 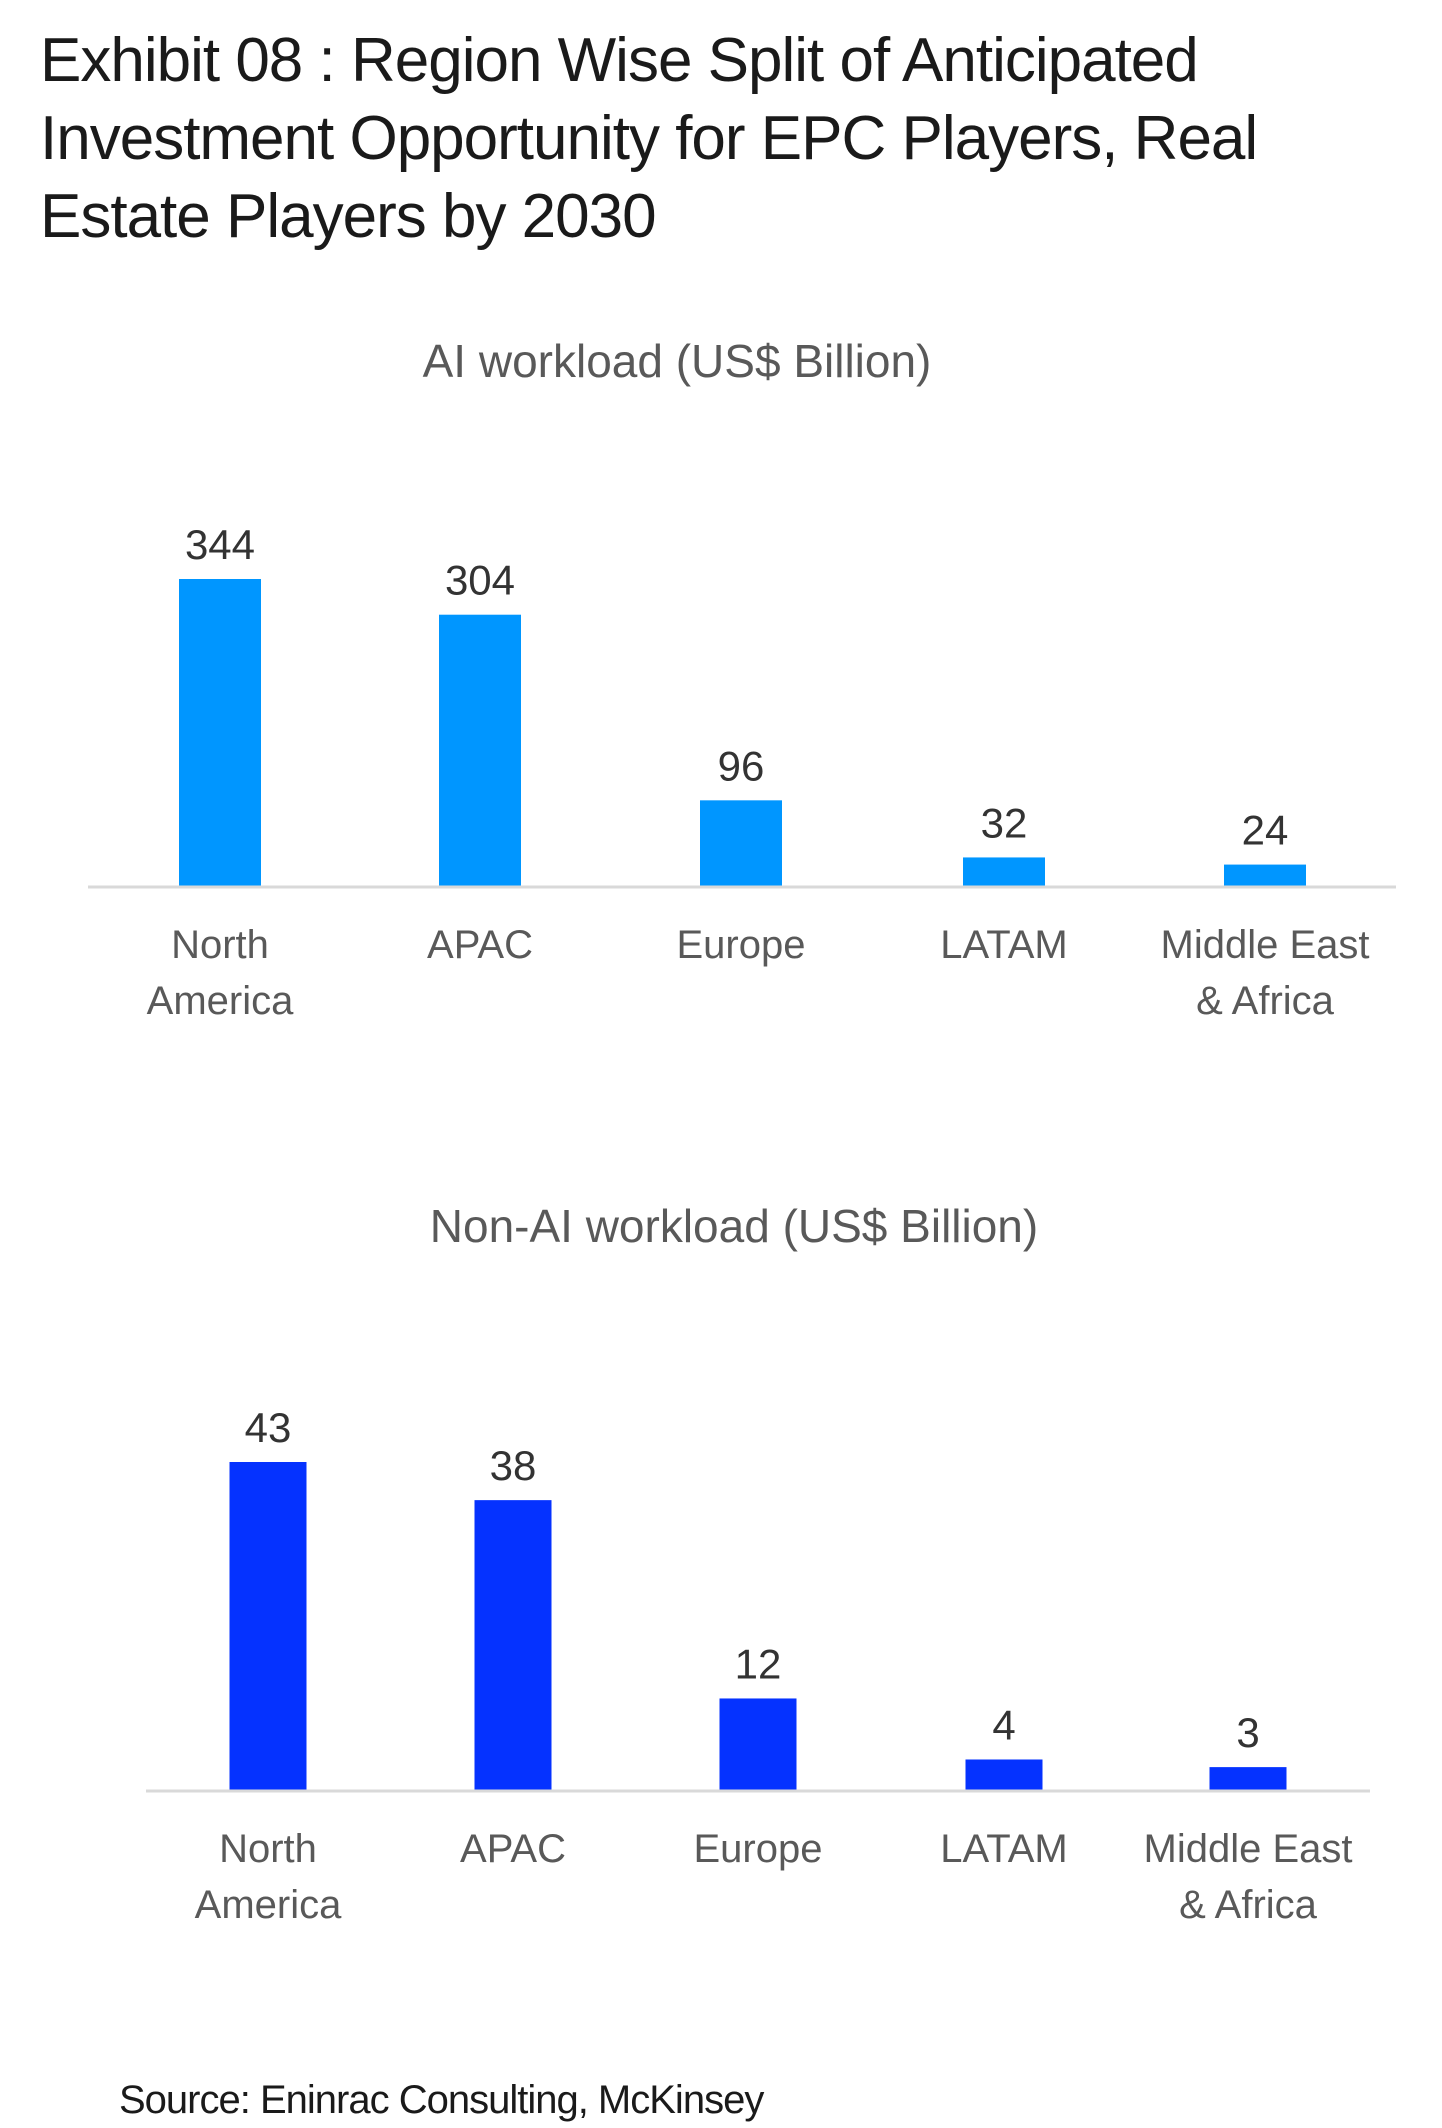 What do you see at coordinates (677, 361) in the screenshot?
I see `chart-title: AI workload (US$ Billion)` at bounding box center [677, 361].